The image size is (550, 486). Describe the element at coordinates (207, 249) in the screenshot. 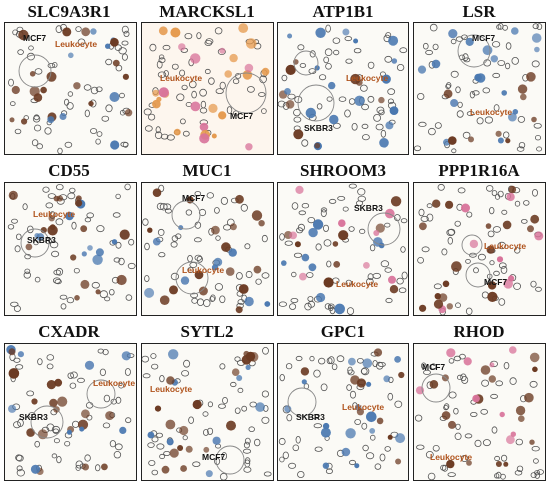

I see `micrograph-panel: MCF7 Leukocyte` at that location.